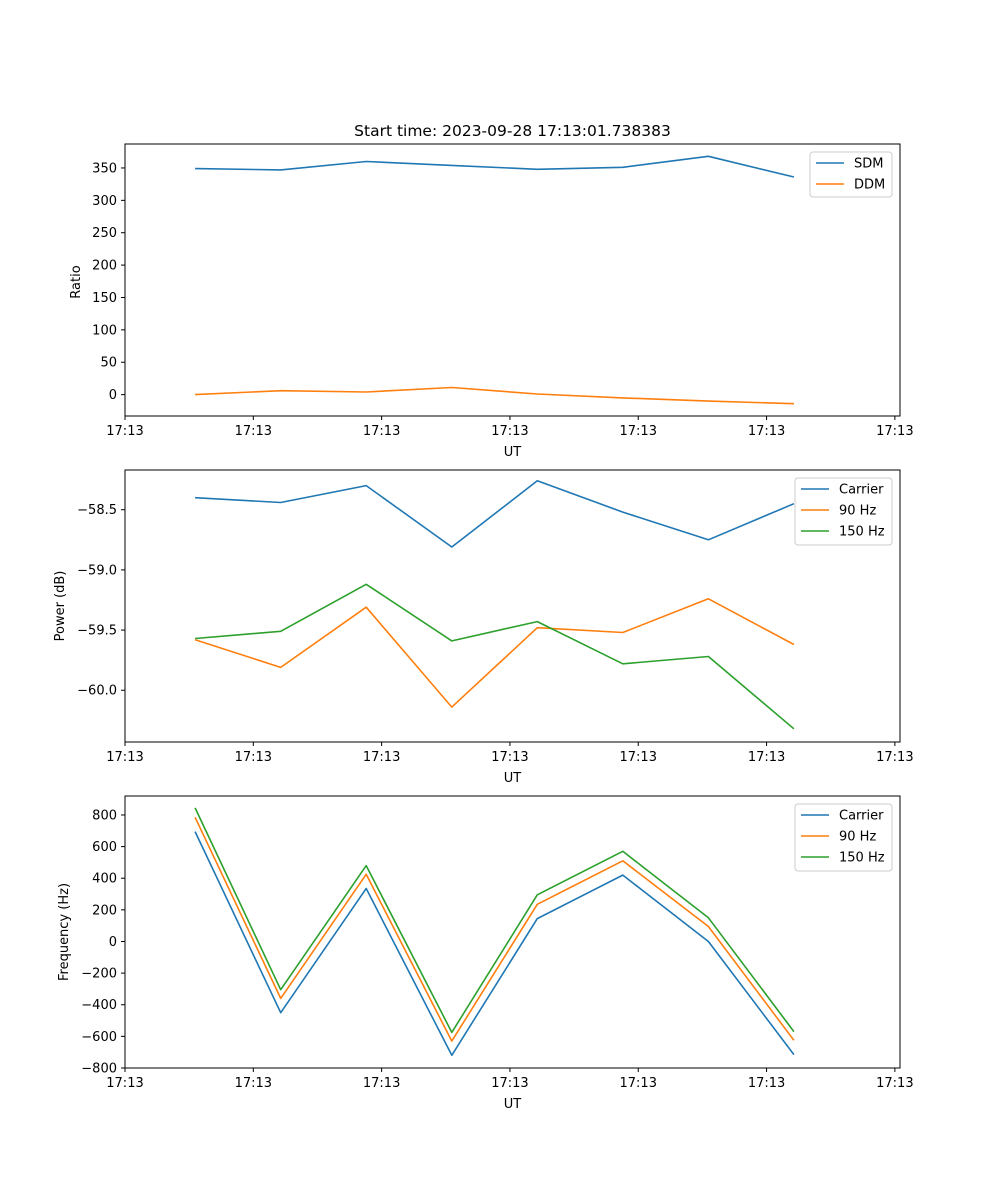 This screenshot has width=1000, height=1200. I want to click on y-tick-label: 600, so click(104, 847).